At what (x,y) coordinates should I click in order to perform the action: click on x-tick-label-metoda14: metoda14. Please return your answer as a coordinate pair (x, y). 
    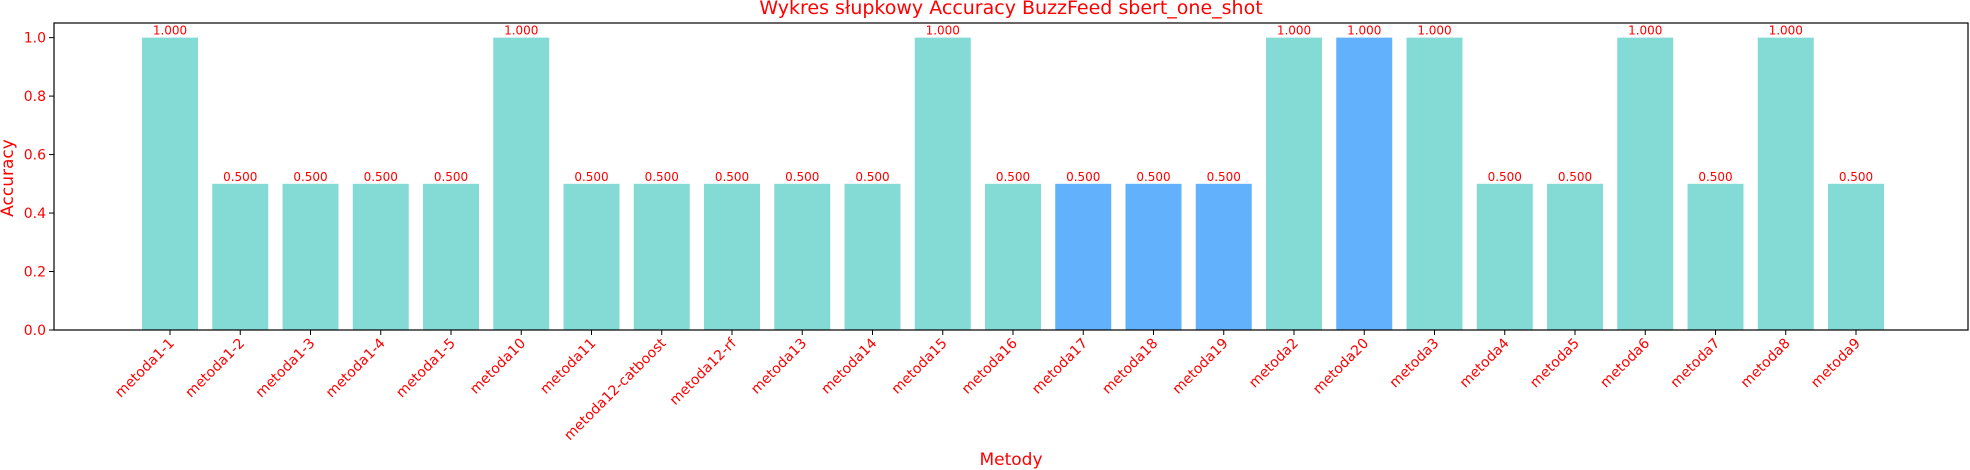
    Looking at the image, I should click on (849, 366).